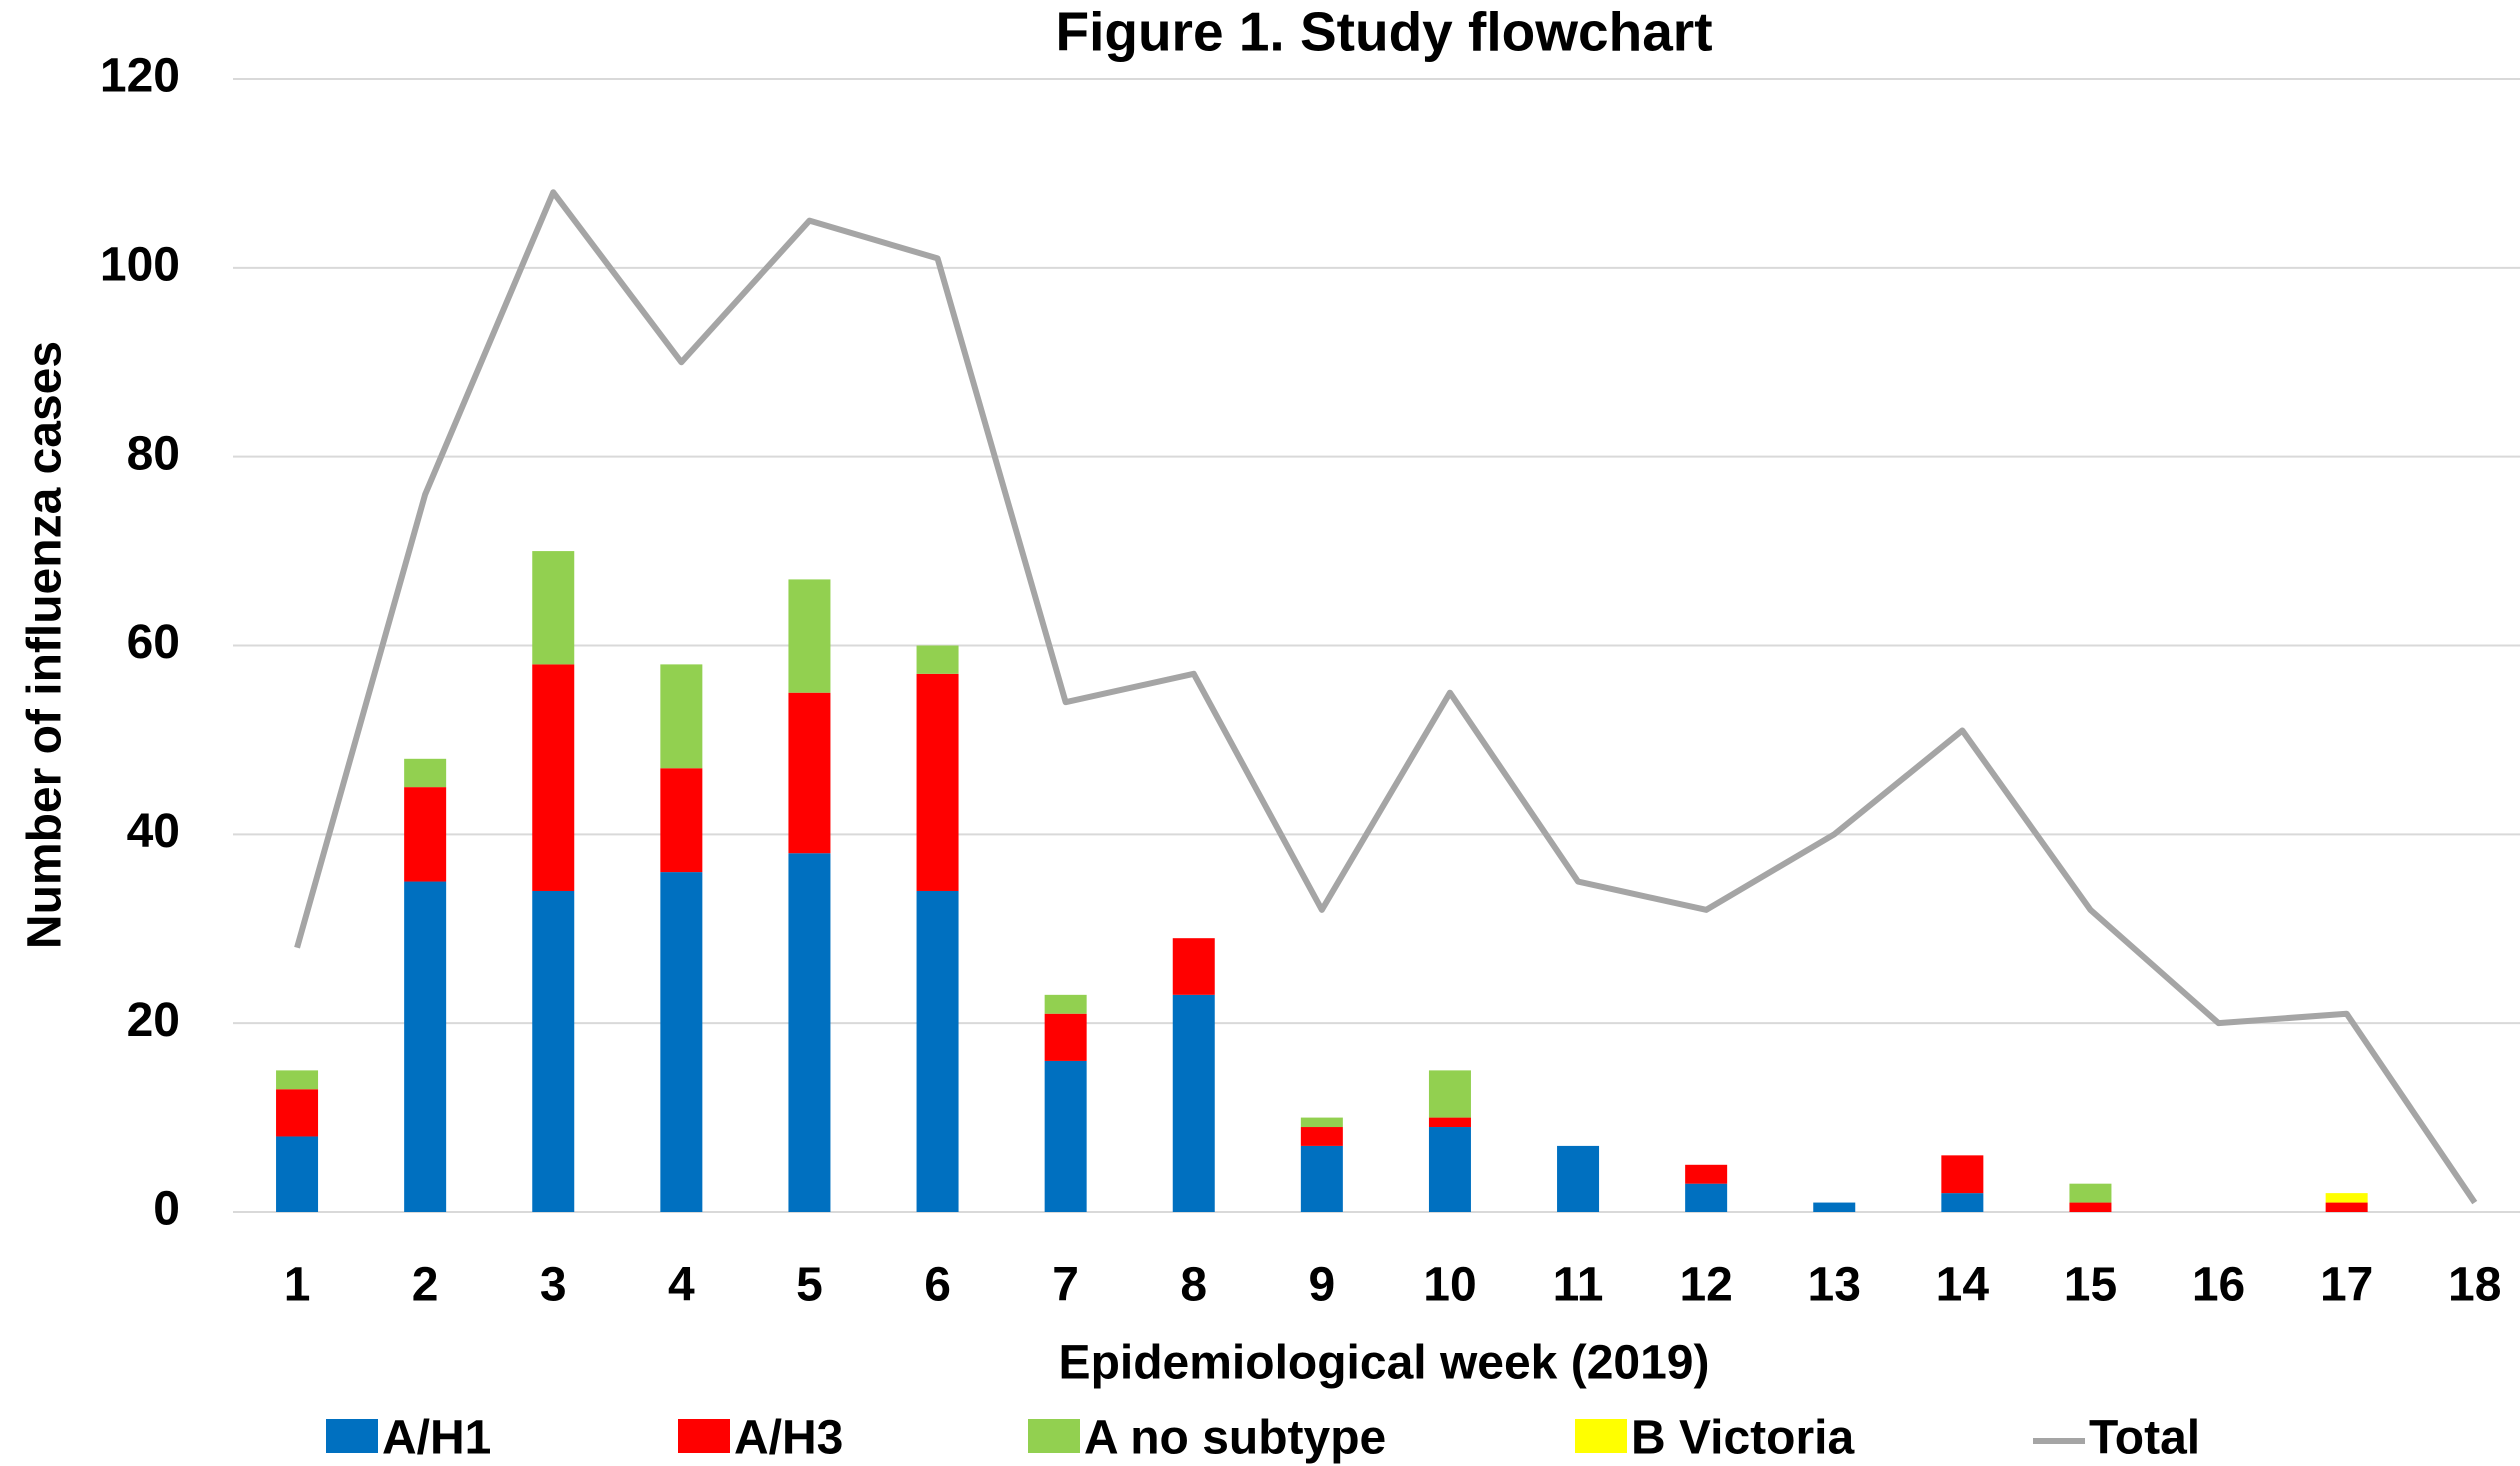  What do you see at coordinates (809, 1285) in the screenshot?
I see `x-tick-label: 5` at bounding box center [809, 1285].